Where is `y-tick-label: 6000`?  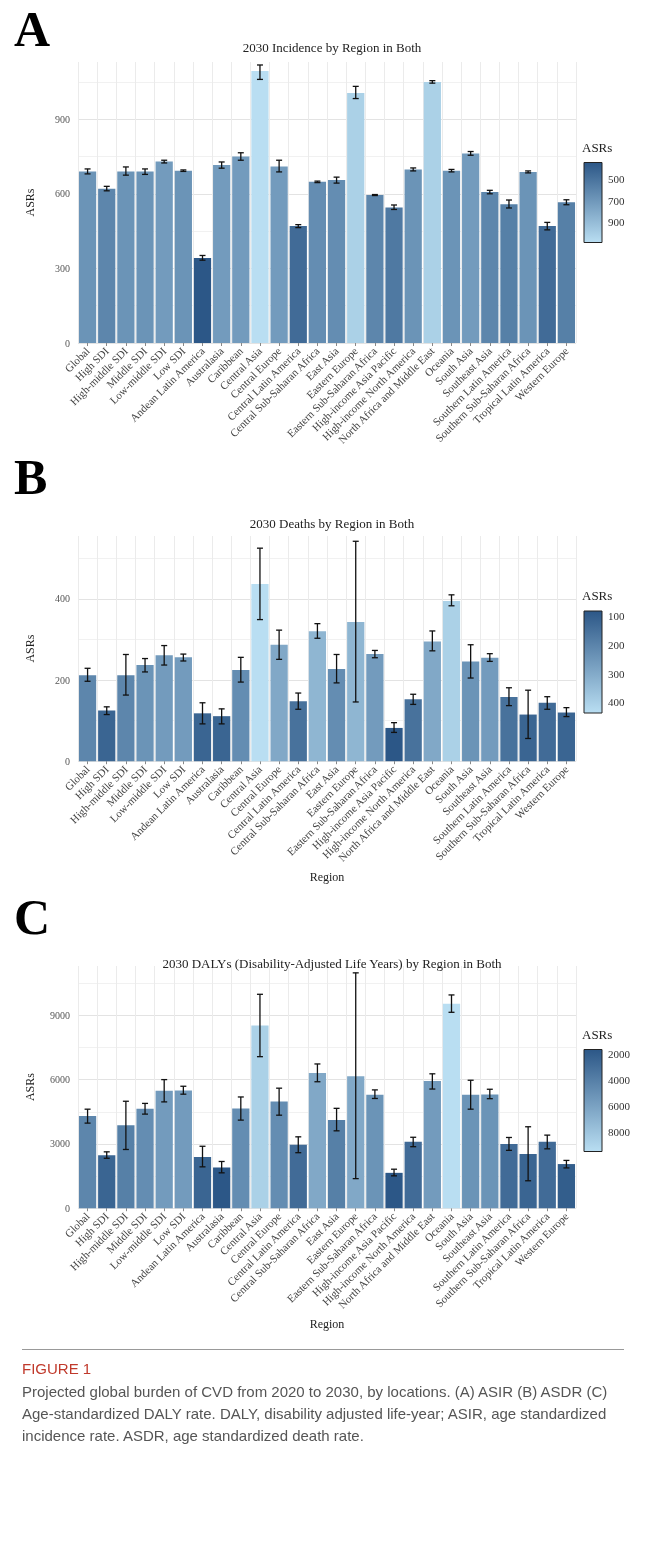
y-tick-label: 6000 is located at coordinates (60, 1080).